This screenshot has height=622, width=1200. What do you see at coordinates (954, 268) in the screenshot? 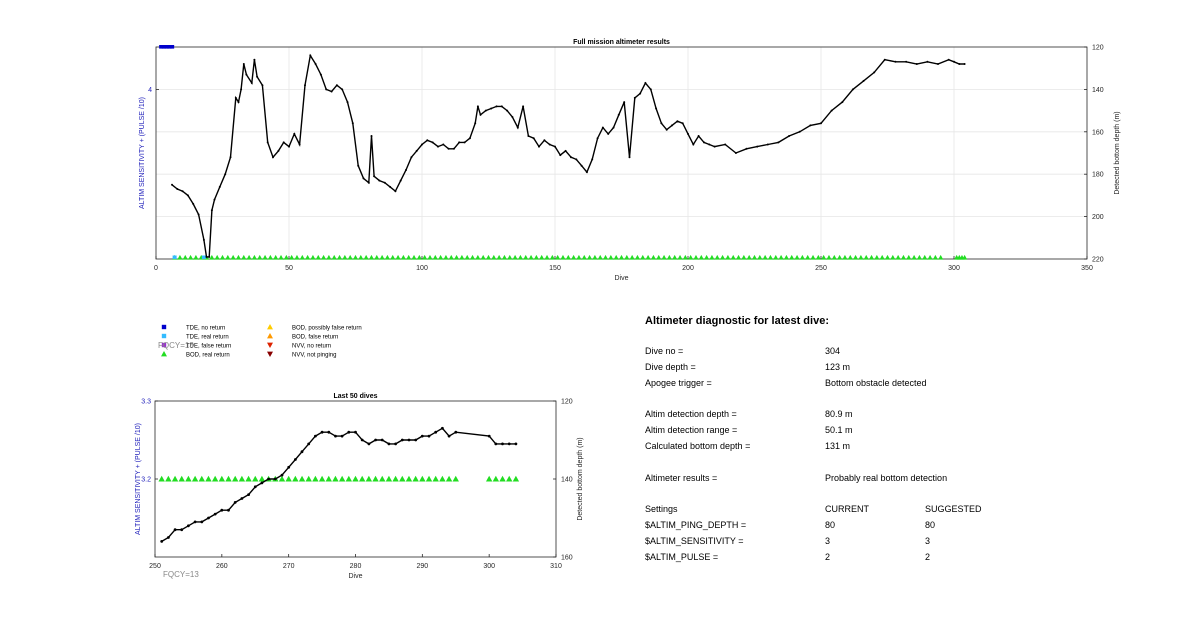
I see `x-tick-label: 300` at bounding box center [954, 268].